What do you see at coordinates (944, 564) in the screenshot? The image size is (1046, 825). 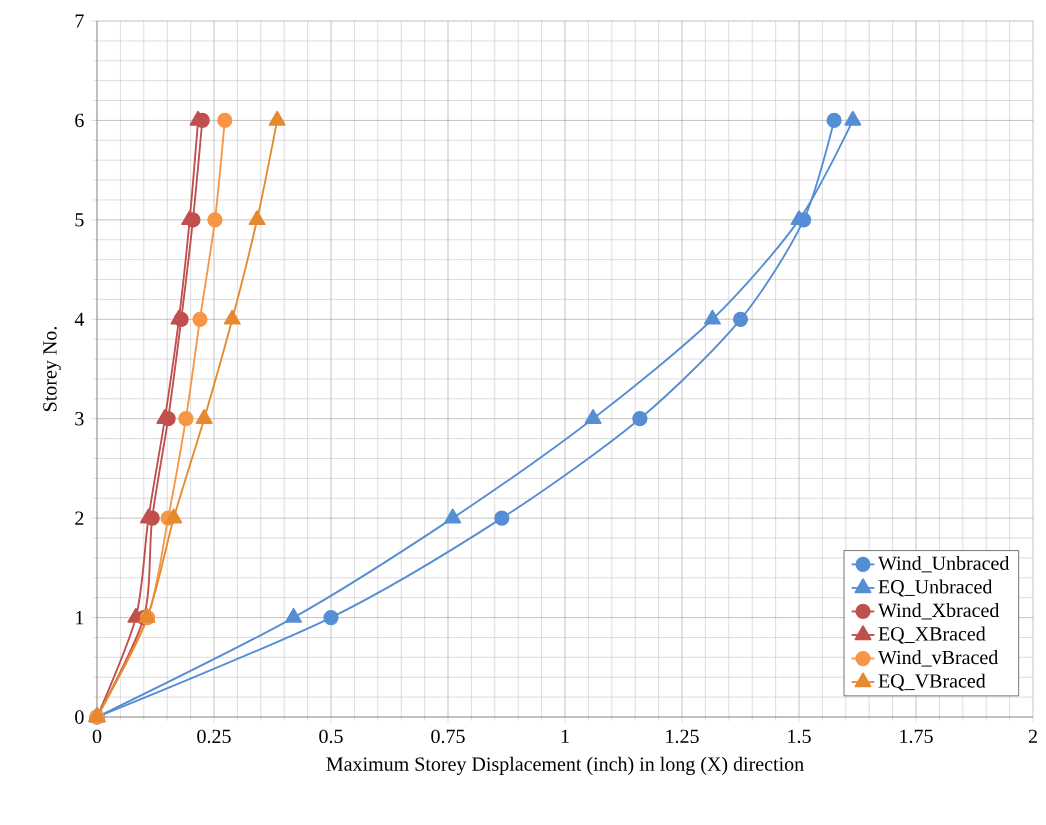 I see `legend-label: Wind_Unbraced` at bounding box center [944, 564].